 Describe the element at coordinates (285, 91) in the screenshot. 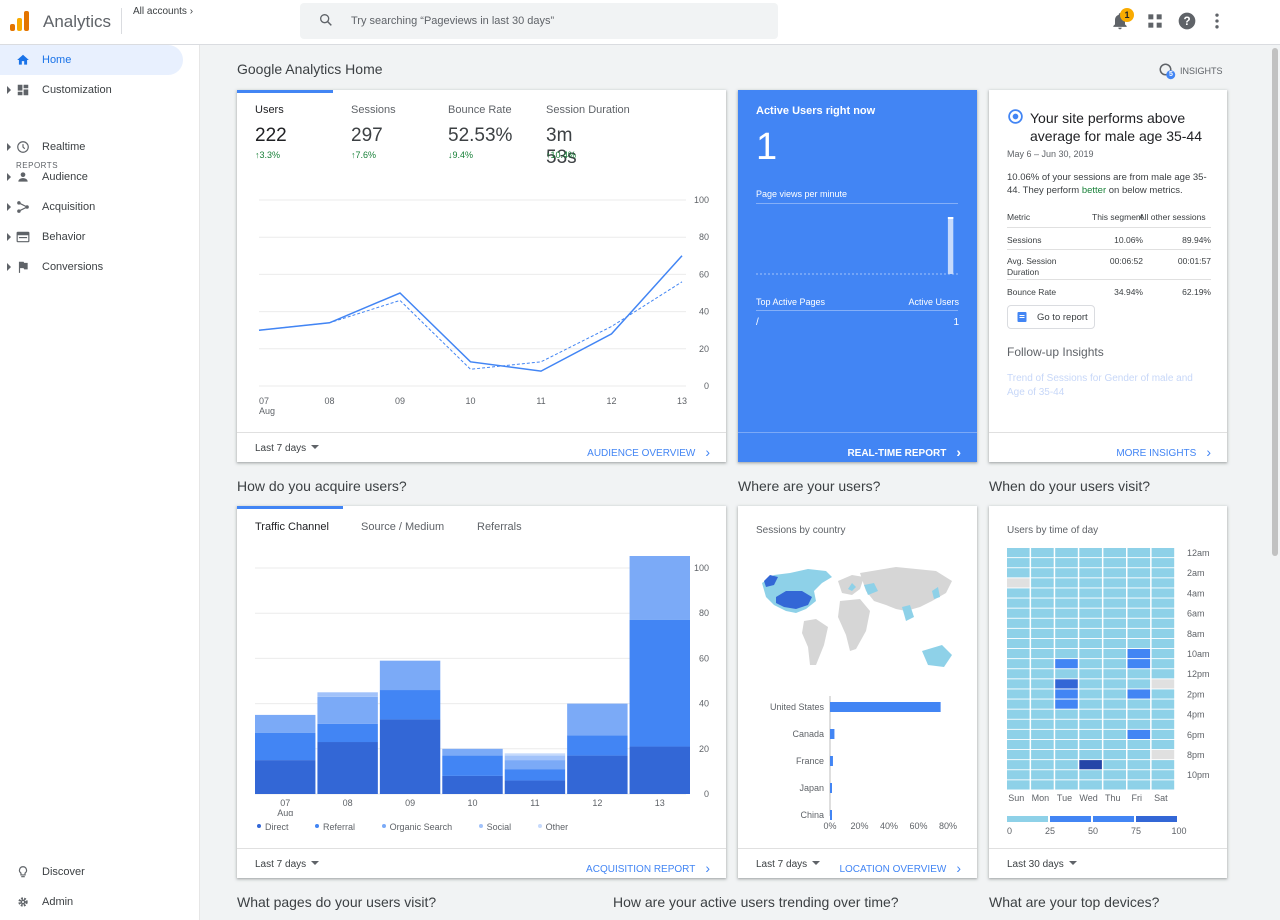

I see `active-kpi-indicator` at that location.